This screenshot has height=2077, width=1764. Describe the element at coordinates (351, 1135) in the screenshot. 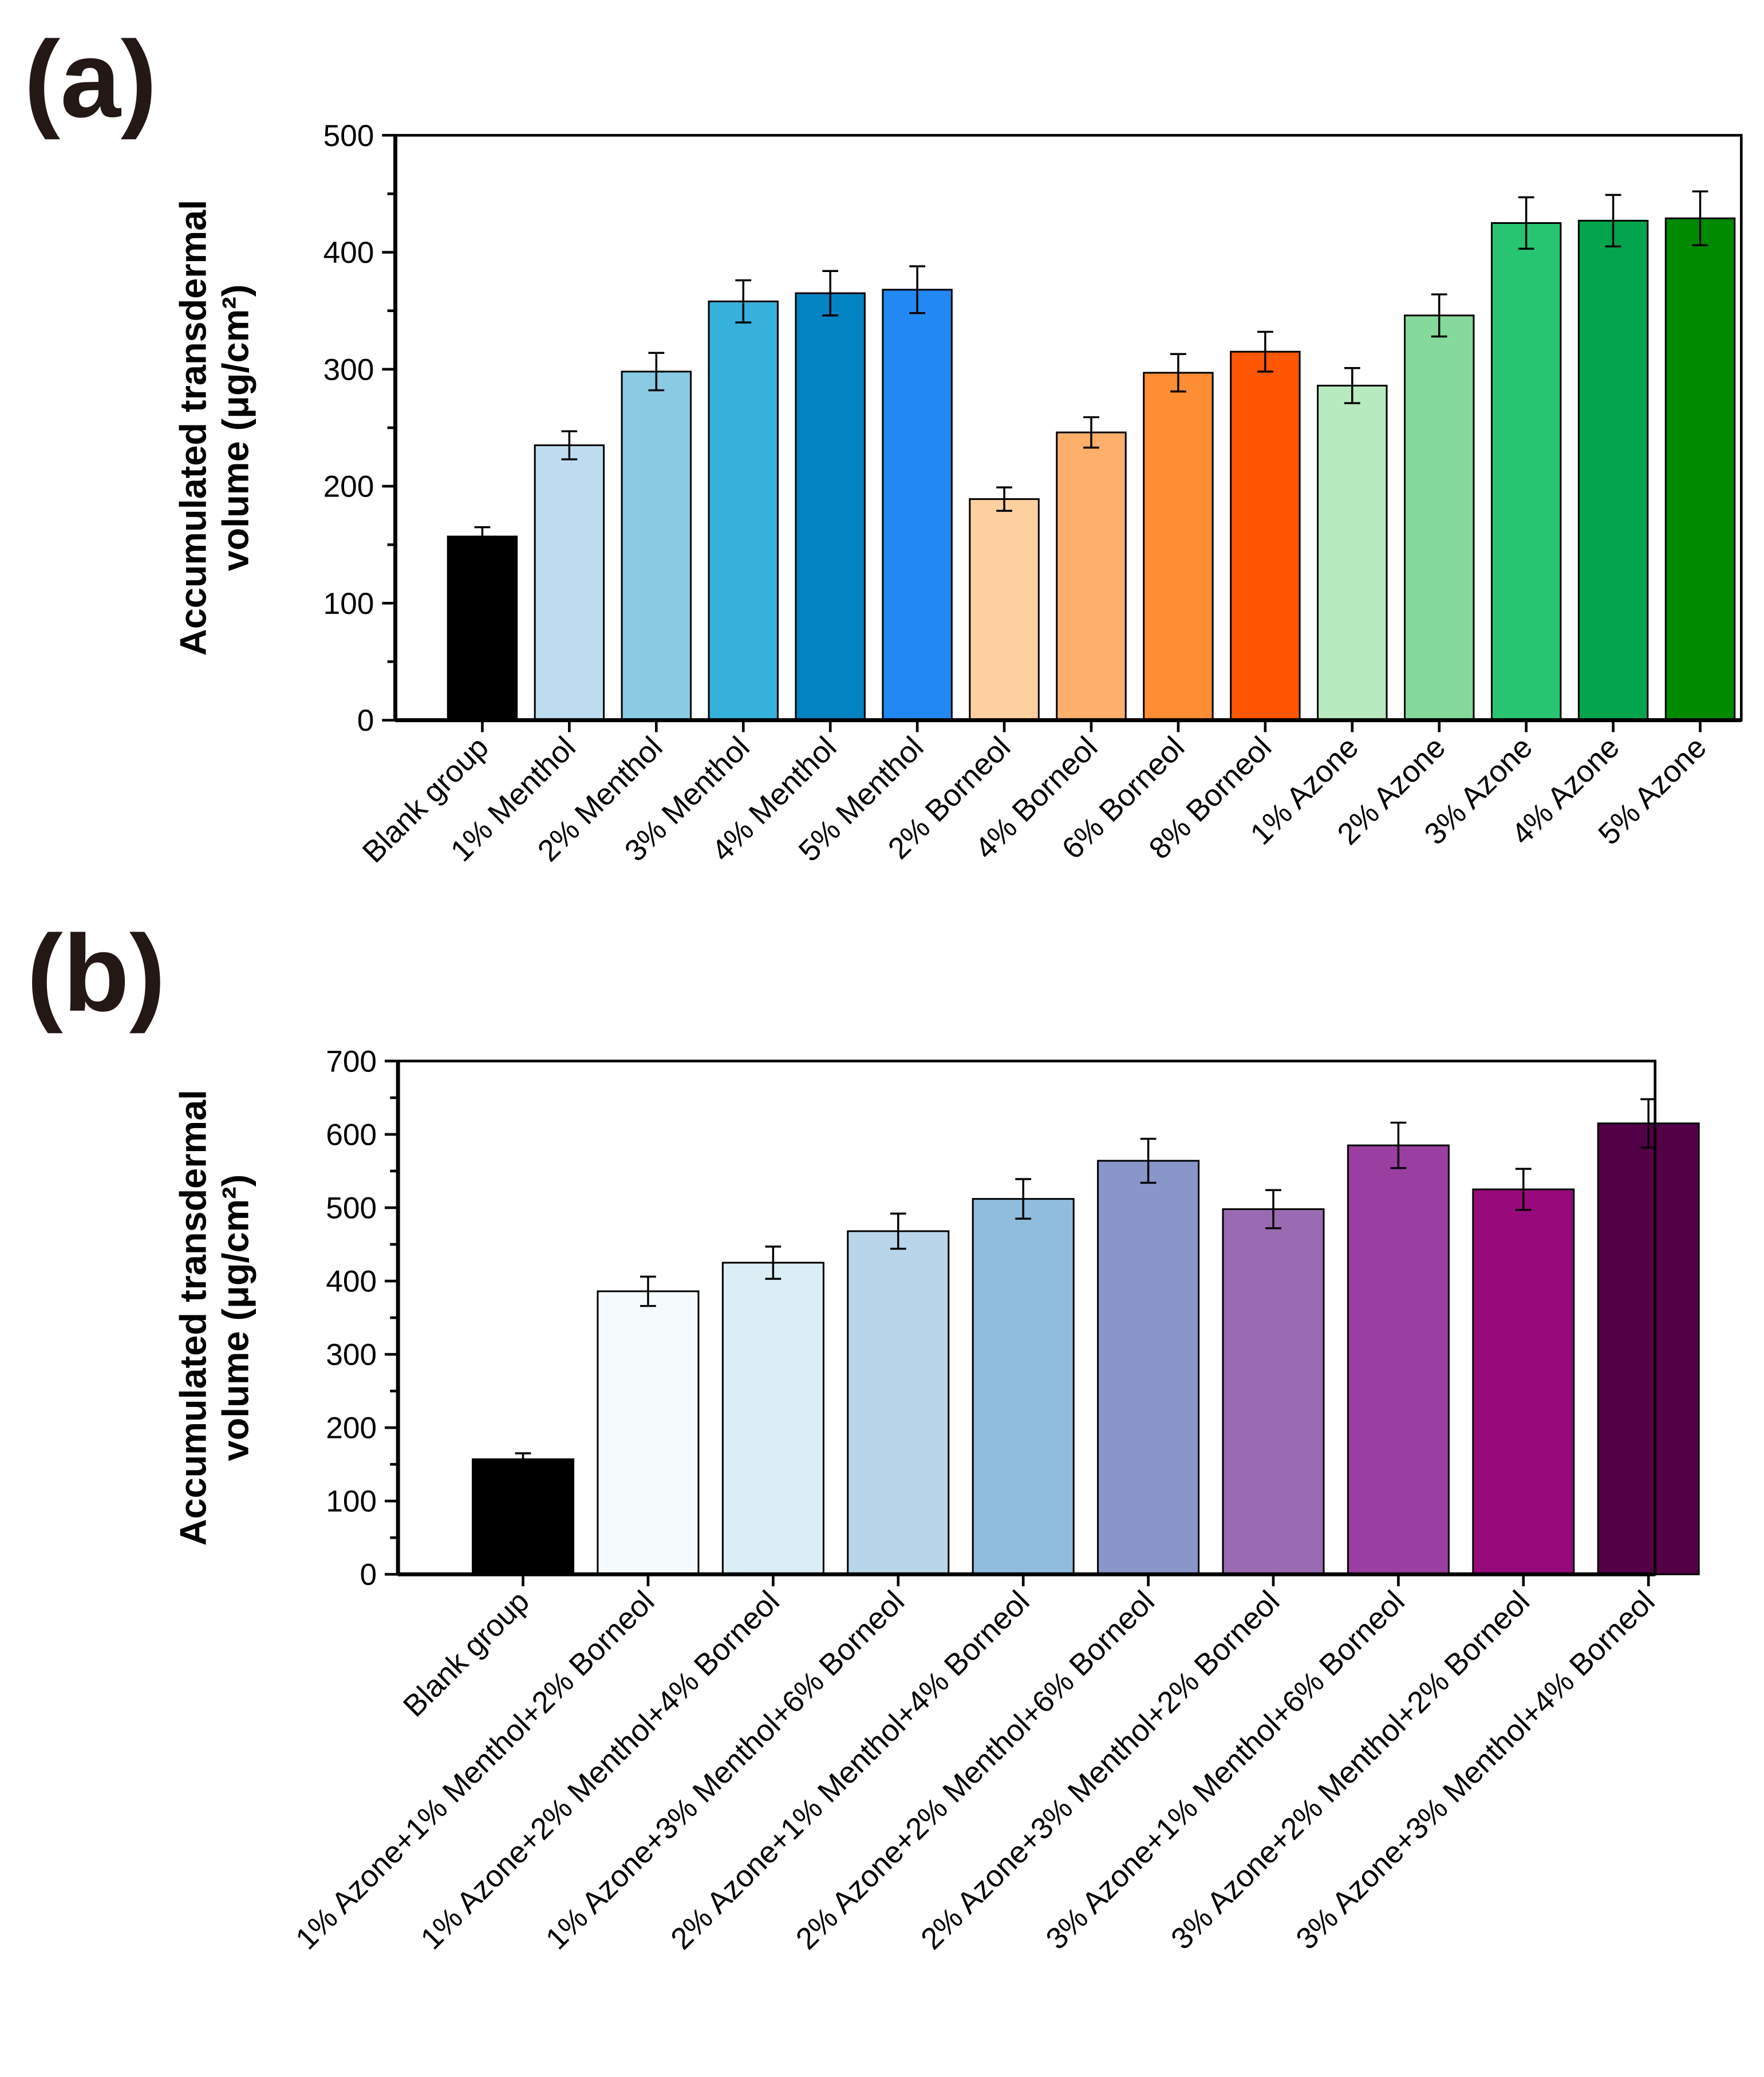

I see `y-tick-label: 600` at that location.